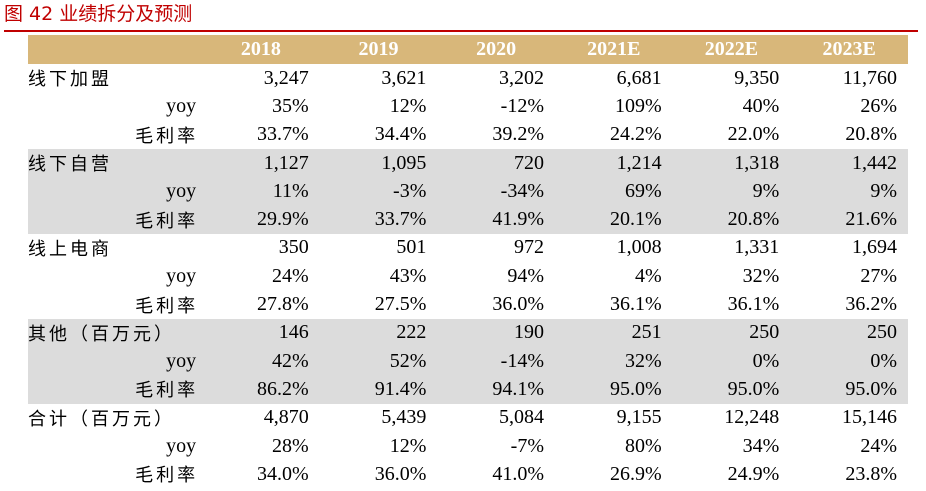  I want to click on figure-title: 图 42 业绩拆分及预测, so click(98, 14).